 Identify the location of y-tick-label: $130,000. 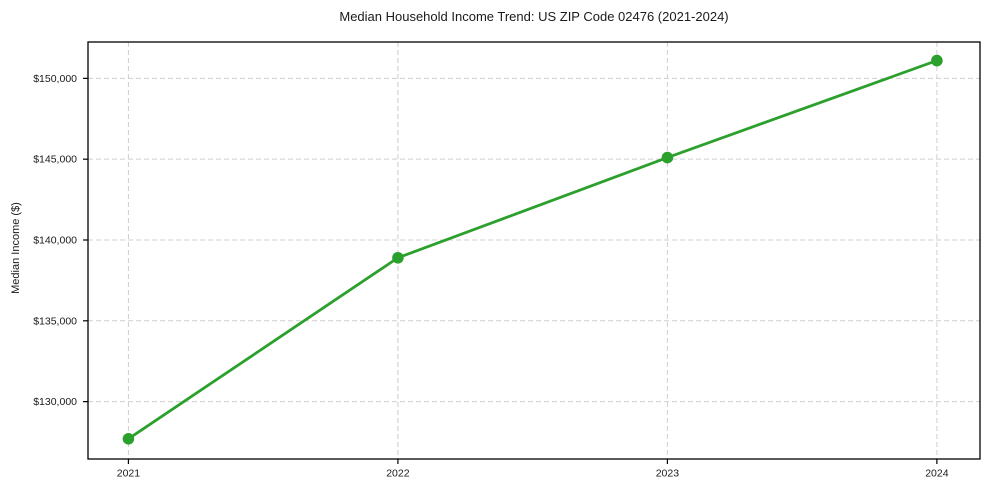
(55, 402).